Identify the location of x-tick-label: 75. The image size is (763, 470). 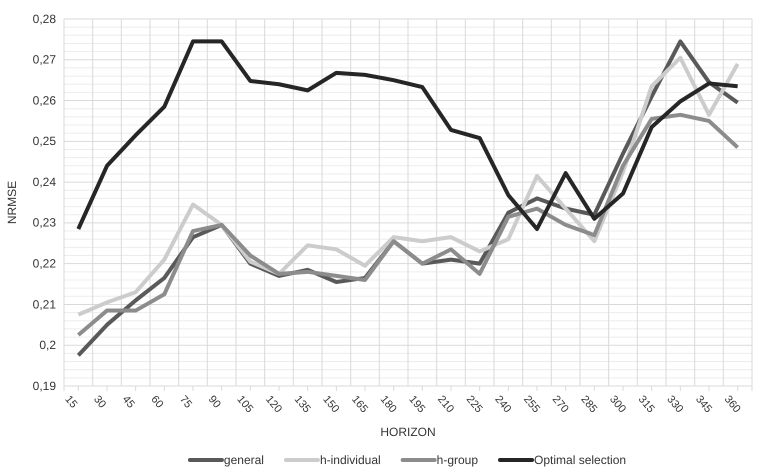
(185, 402).